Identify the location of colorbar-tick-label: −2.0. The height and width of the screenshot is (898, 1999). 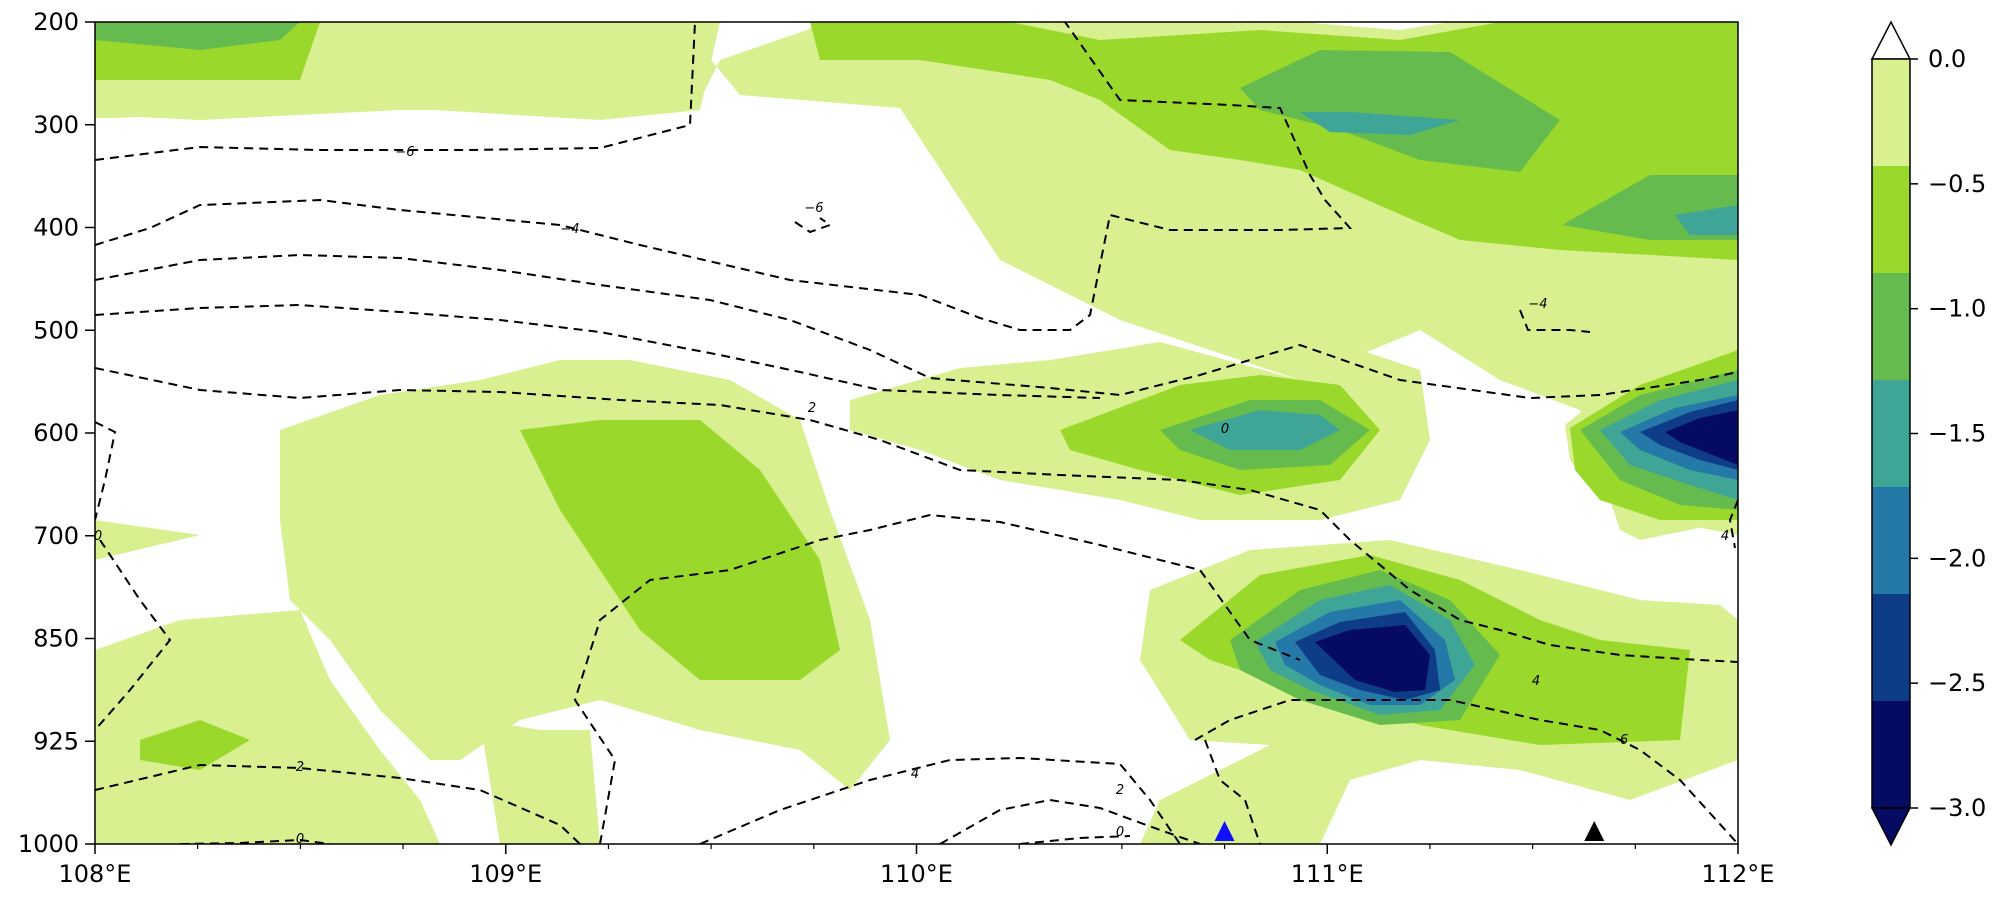
(1957, 558).